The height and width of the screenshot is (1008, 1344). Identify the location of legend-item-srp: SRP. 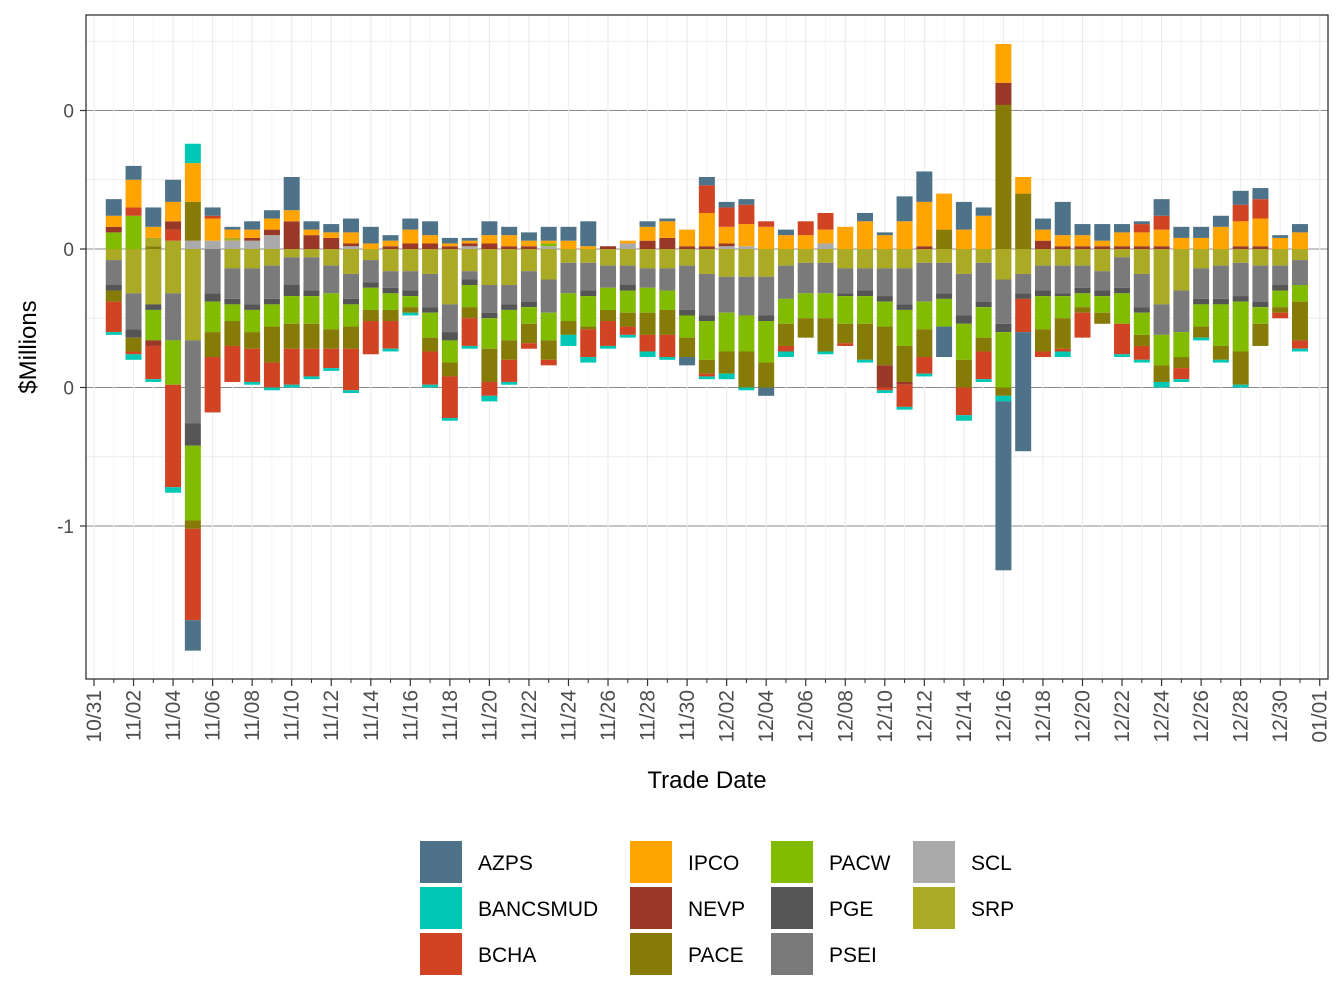
(963, 908).